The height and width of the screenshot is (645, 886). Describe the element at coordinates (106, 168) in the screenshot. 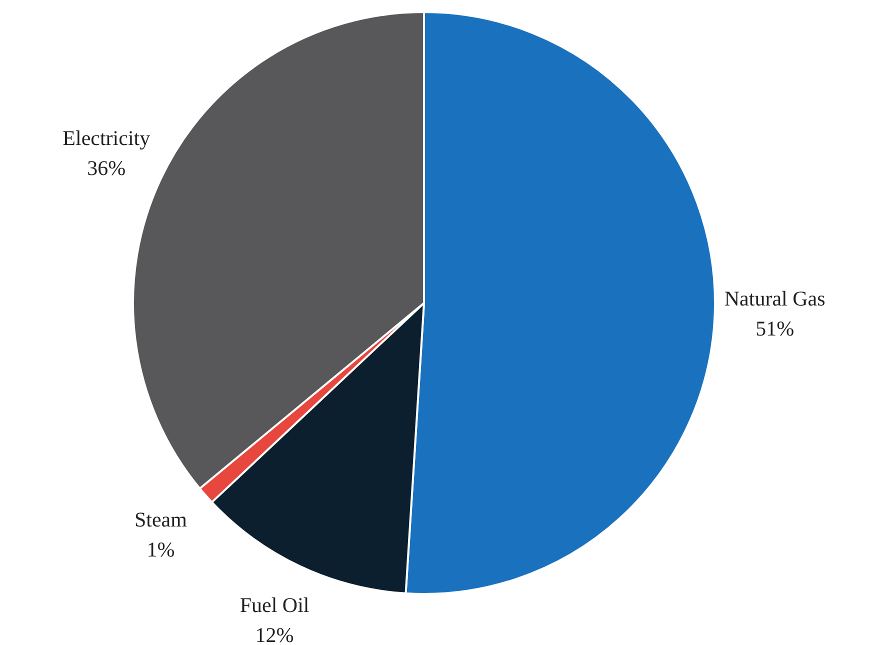

I see `data-label: 36%` at that location.